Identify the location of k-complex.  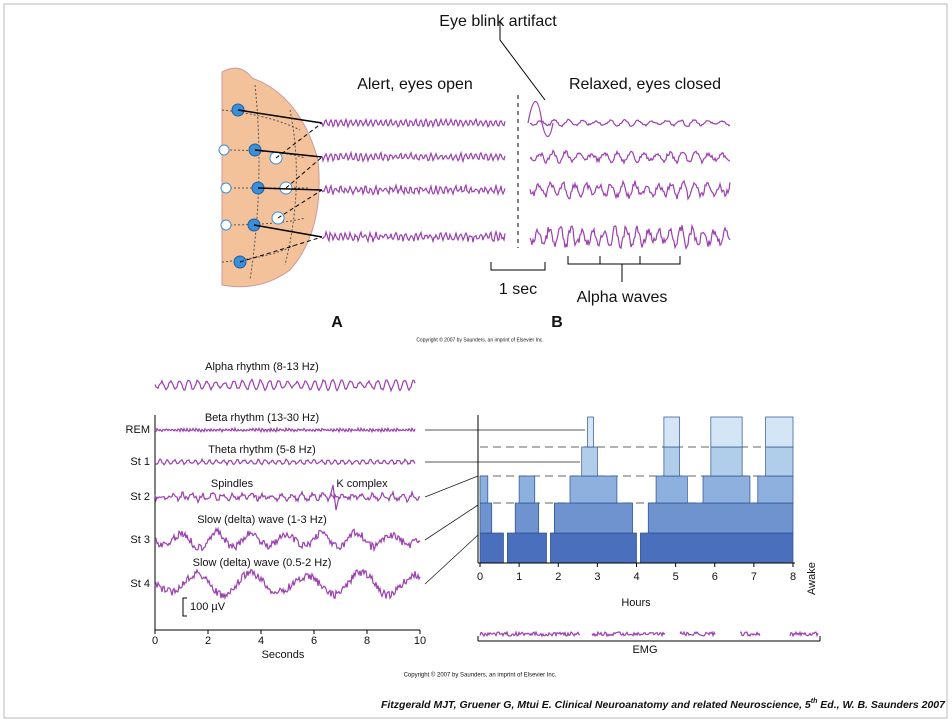
(334, 497).